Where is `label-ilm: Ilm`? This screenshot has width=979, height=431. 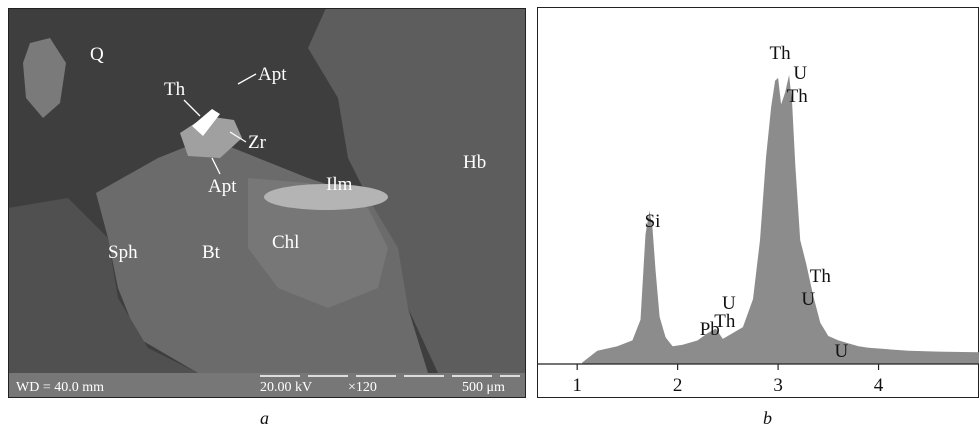
label-ilm: Ilm is located at coordinates (339, 184).